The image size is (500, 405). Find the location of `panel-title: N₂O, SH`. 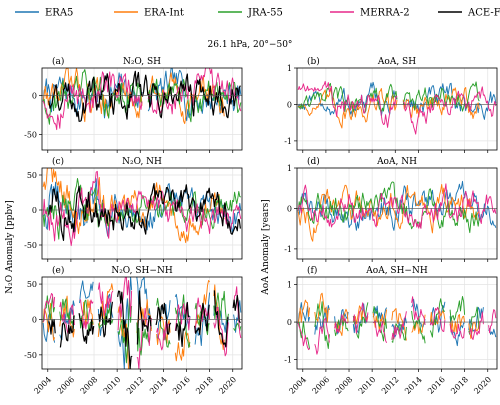

panel-title: N₂O, SH is located at coordinates (142, 62).